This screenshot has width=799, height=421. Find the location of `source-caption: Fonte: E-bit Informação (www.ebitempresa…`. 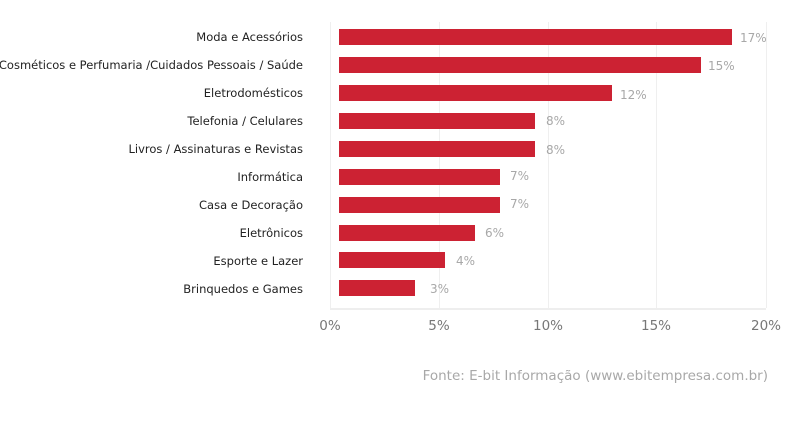

source-caption: Fonte: E-bit Informação (www.ebitempresa… is located at coordinates (595, 376).